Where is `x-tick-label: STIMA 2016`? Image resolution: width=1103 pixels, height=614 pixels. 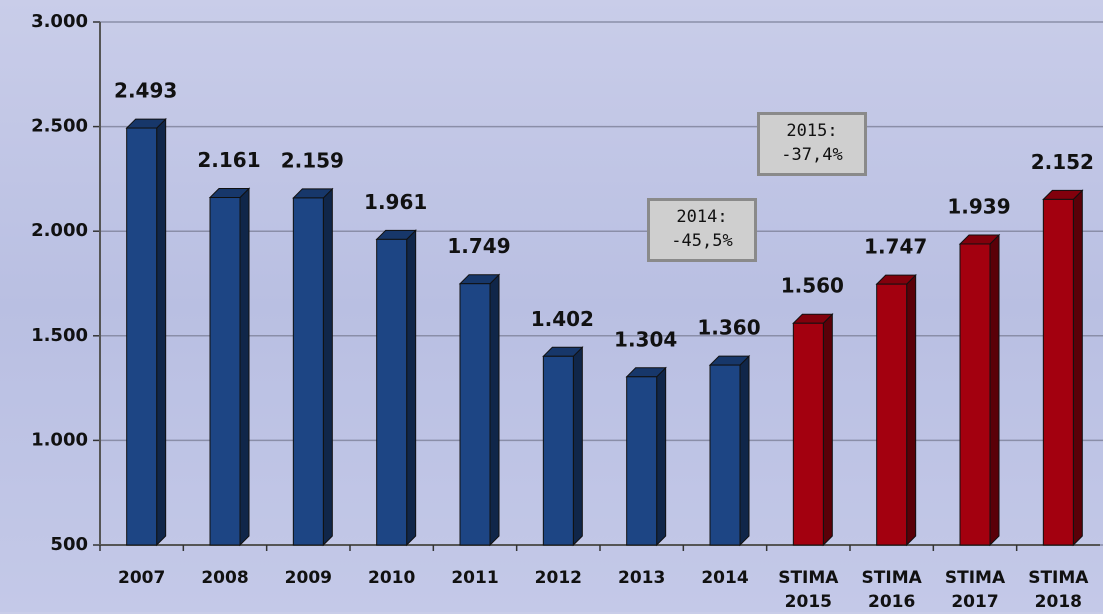 x-tick-label: STIMA 2016 is located at coordinates (891, 590).